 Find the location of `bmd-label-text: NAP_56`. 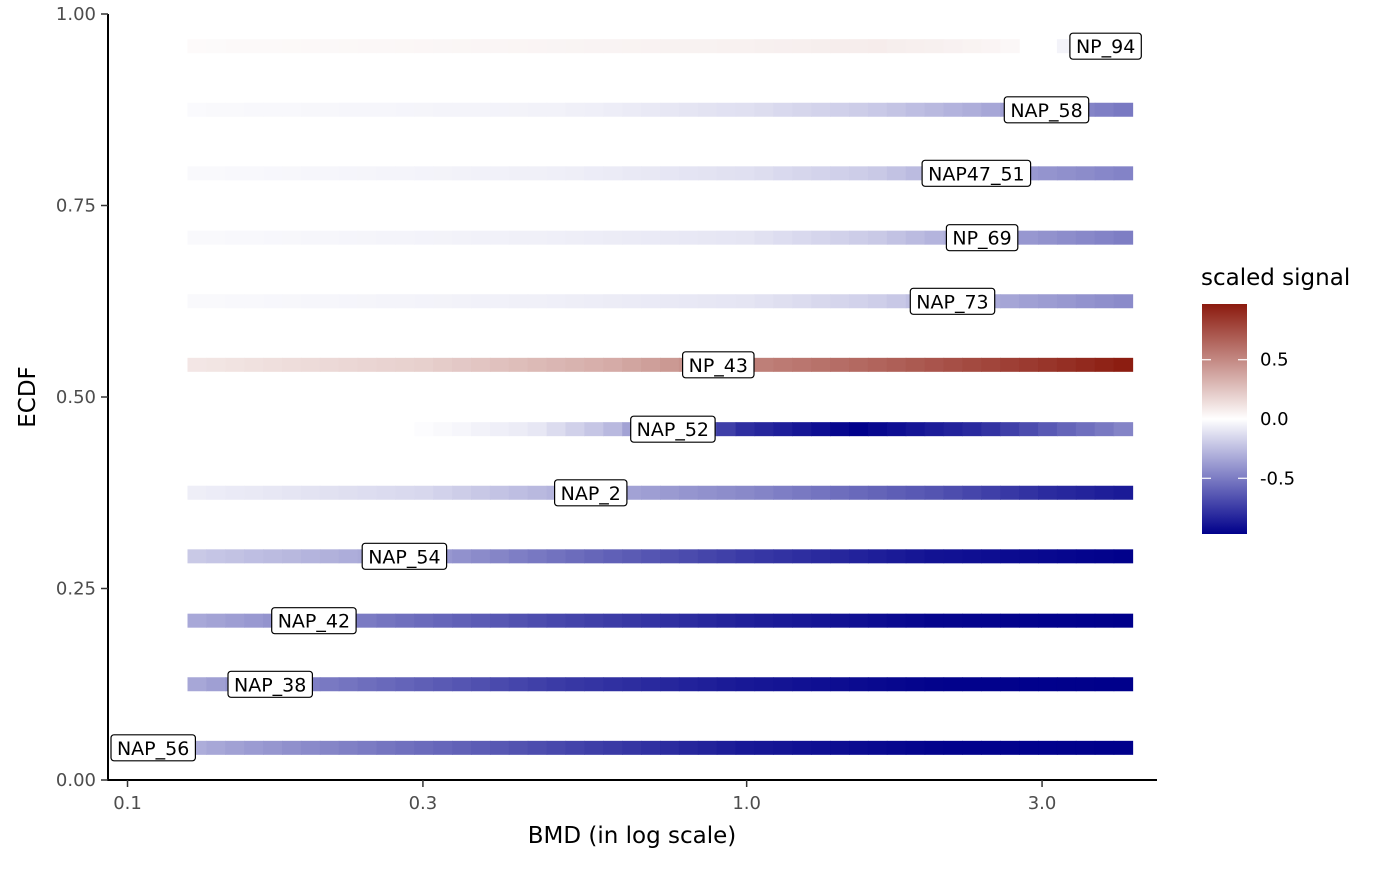

bmd-label-text: NAP_56 is located at coordinates (153, 749).